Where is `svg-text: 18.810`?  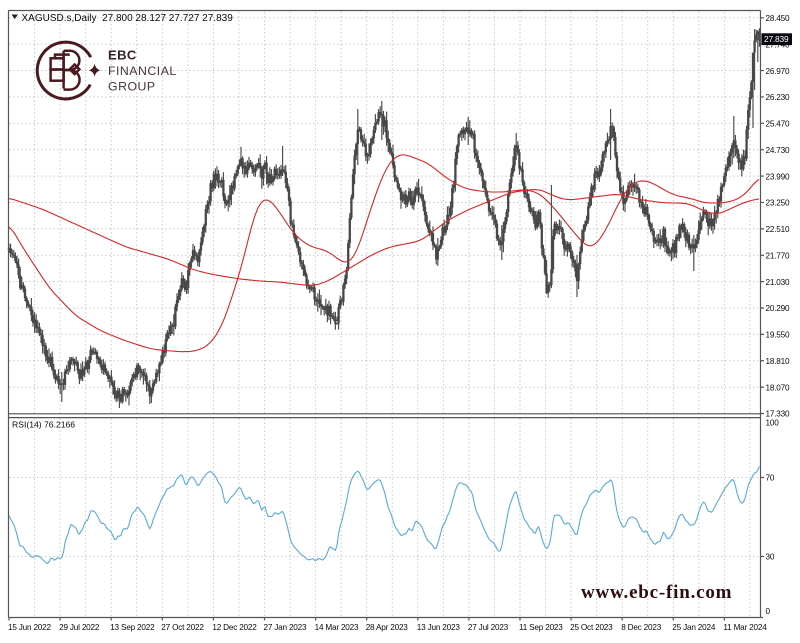 svg-text: 18.810 is located at coordinates (778, 361).